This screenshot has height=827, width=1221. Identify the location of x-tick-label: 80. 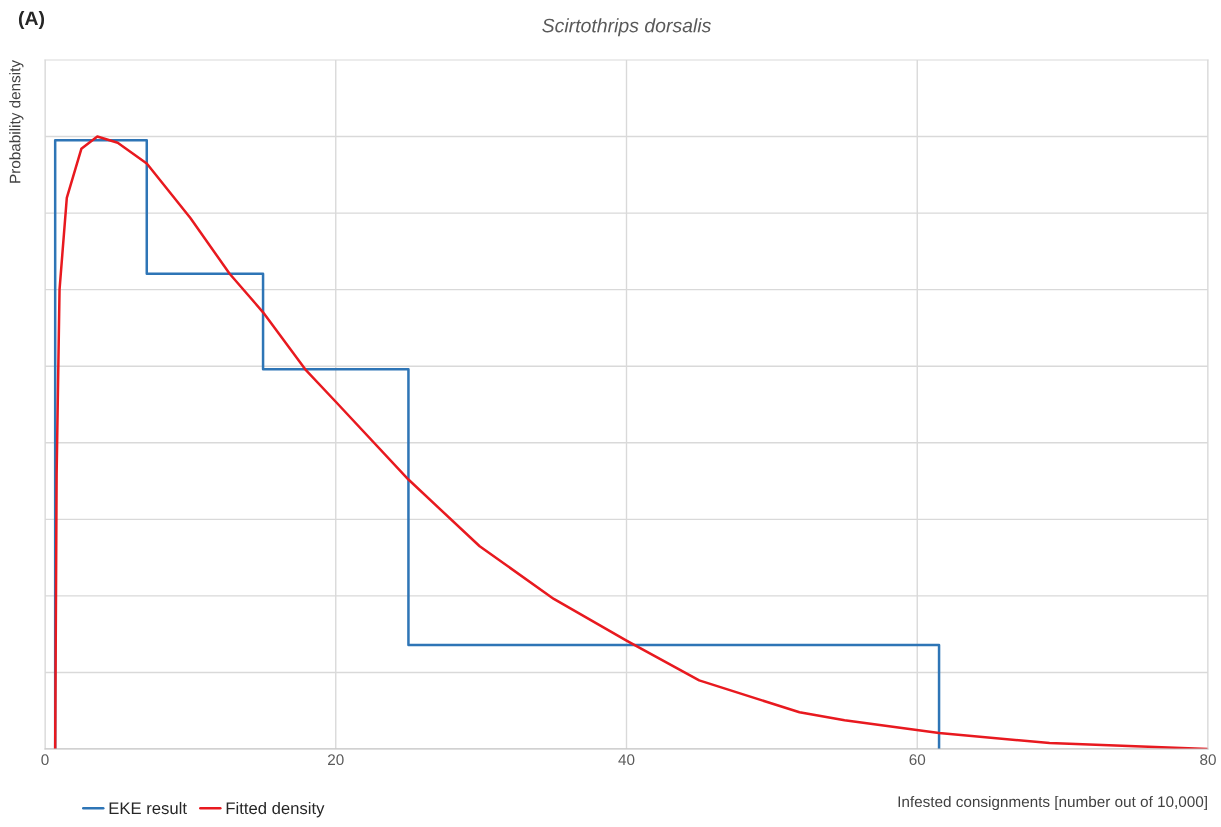
(1208, 760).